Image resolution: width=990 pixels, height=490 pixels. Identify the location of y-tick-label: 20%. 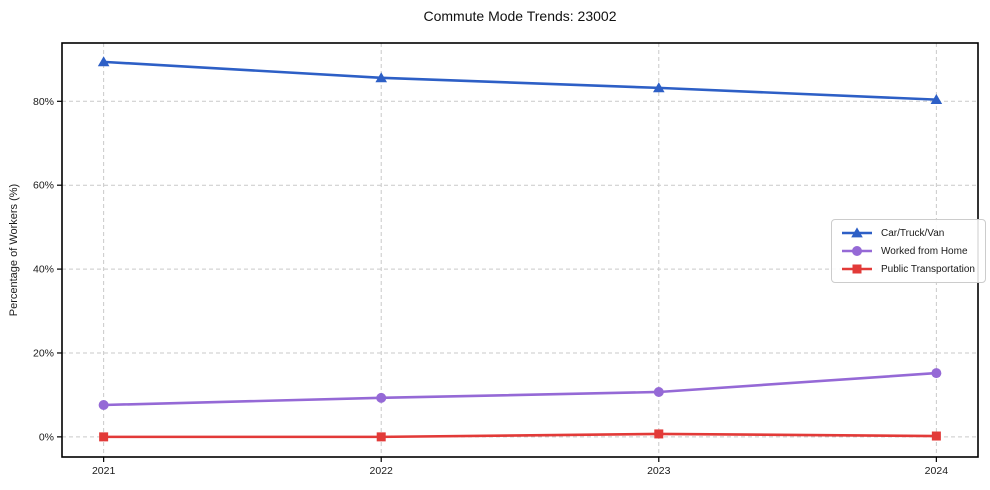
(43, 353).